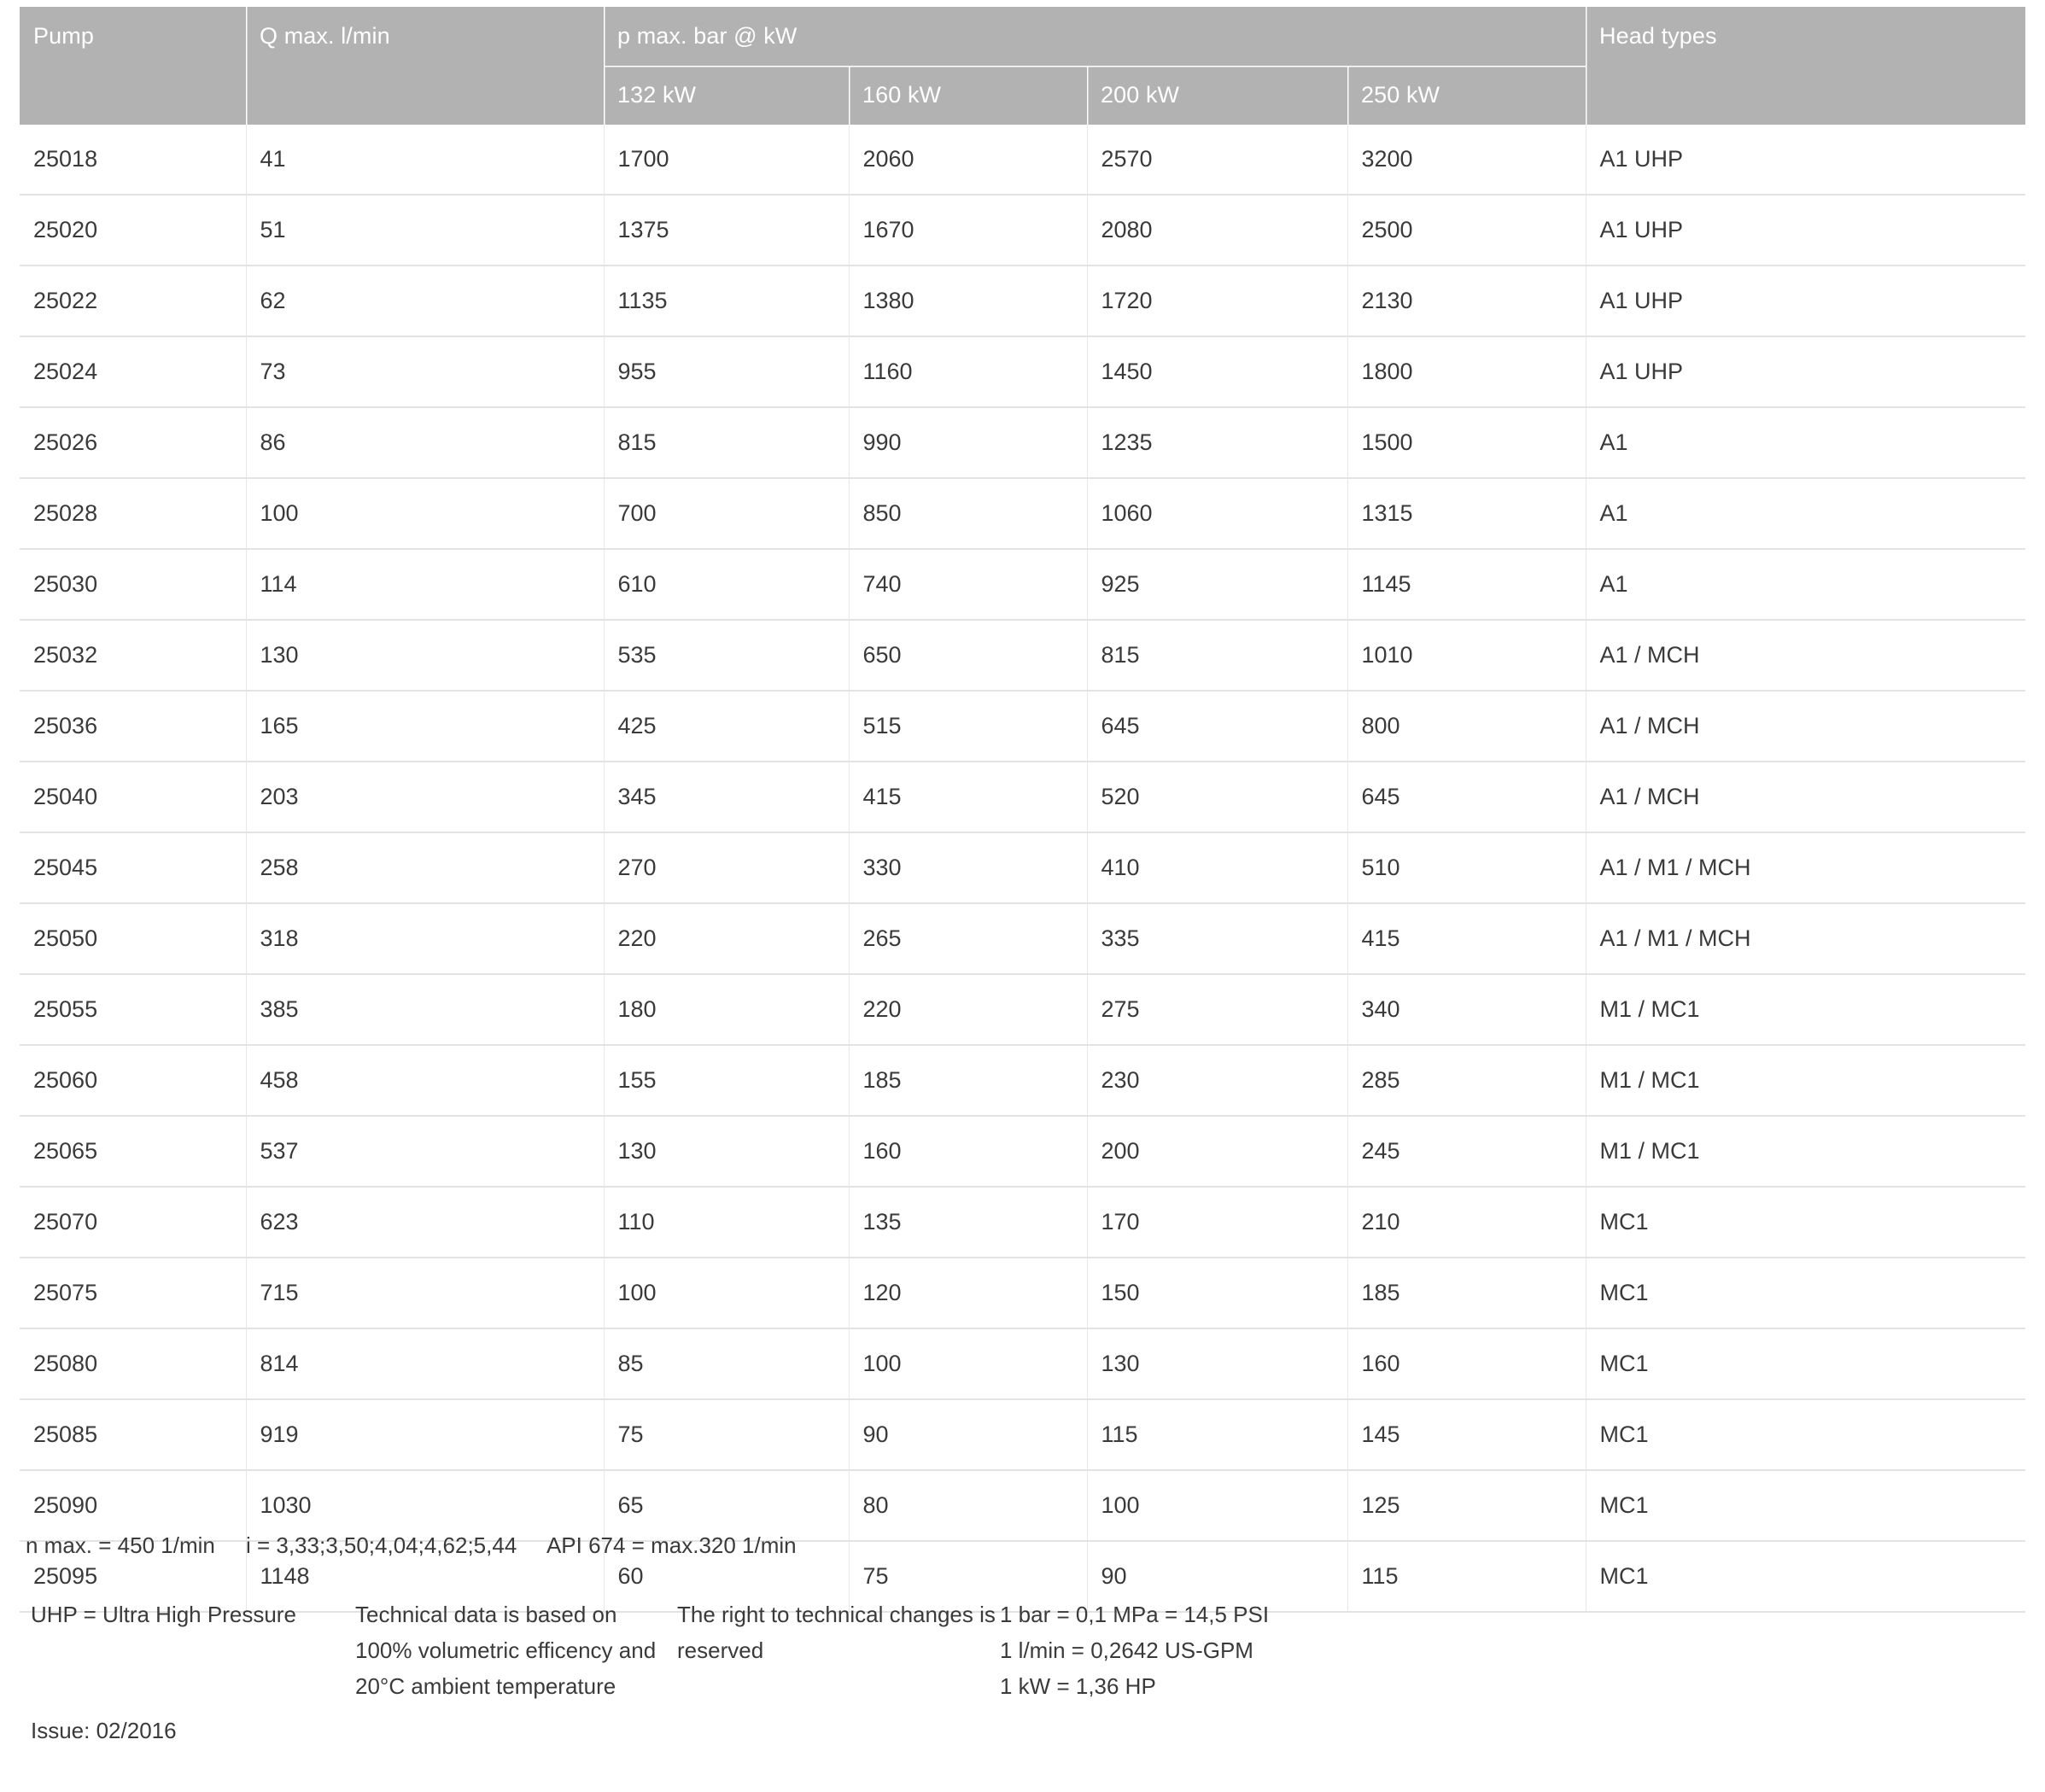 This screenshot has width=2045, height=1792. I want to click on cell-pmax-200kw: 520, so click(1216, 796).